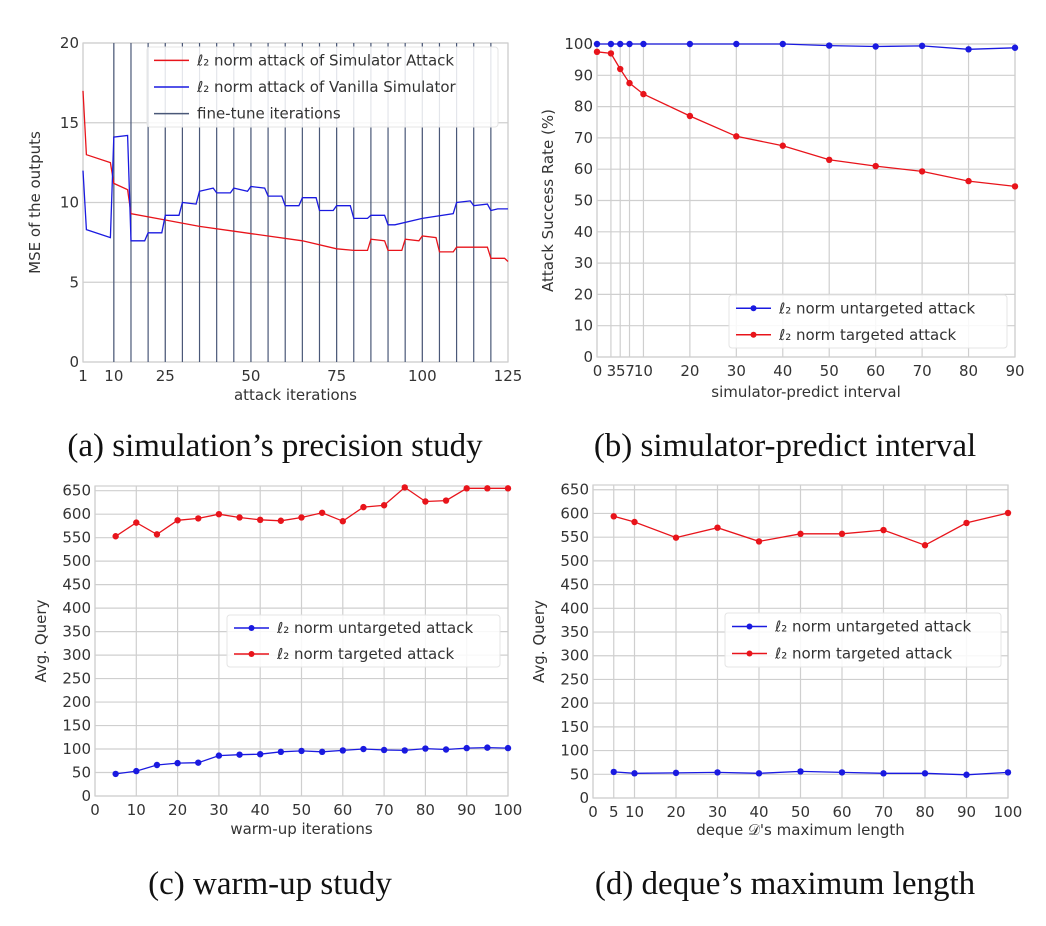 This screenshot has height=926, width=1046. I want to click on legend-marker, so click(749, 626).